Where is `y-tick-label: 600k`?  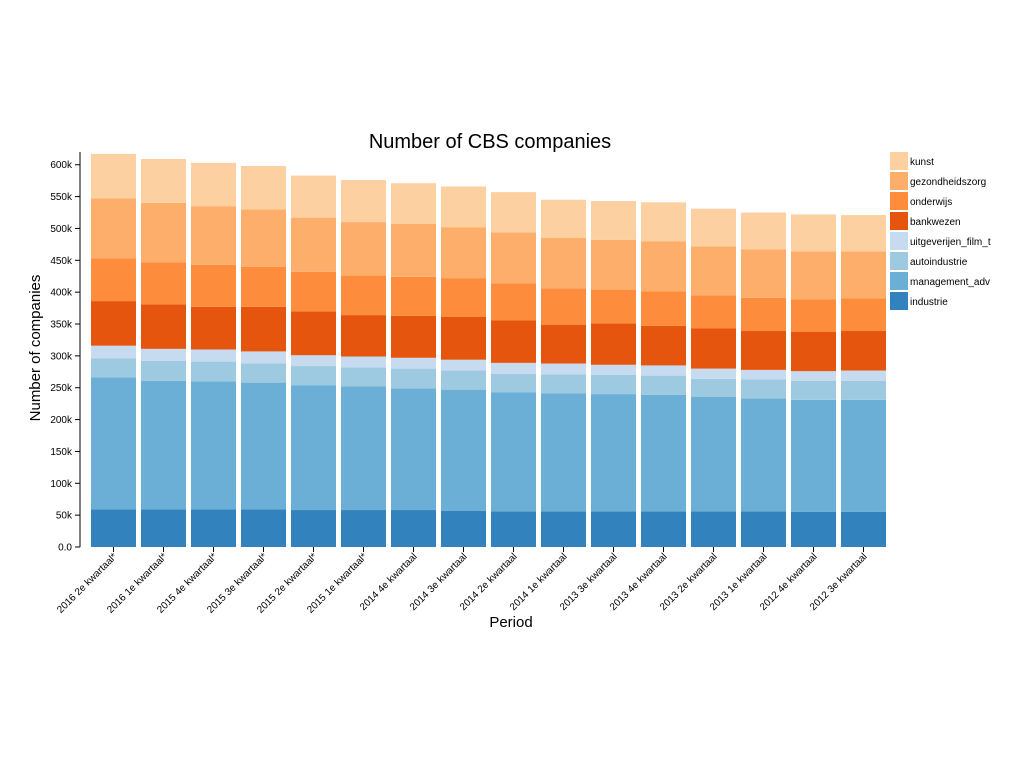 y-tick-label: 600k is located at coordinates (61, 165).